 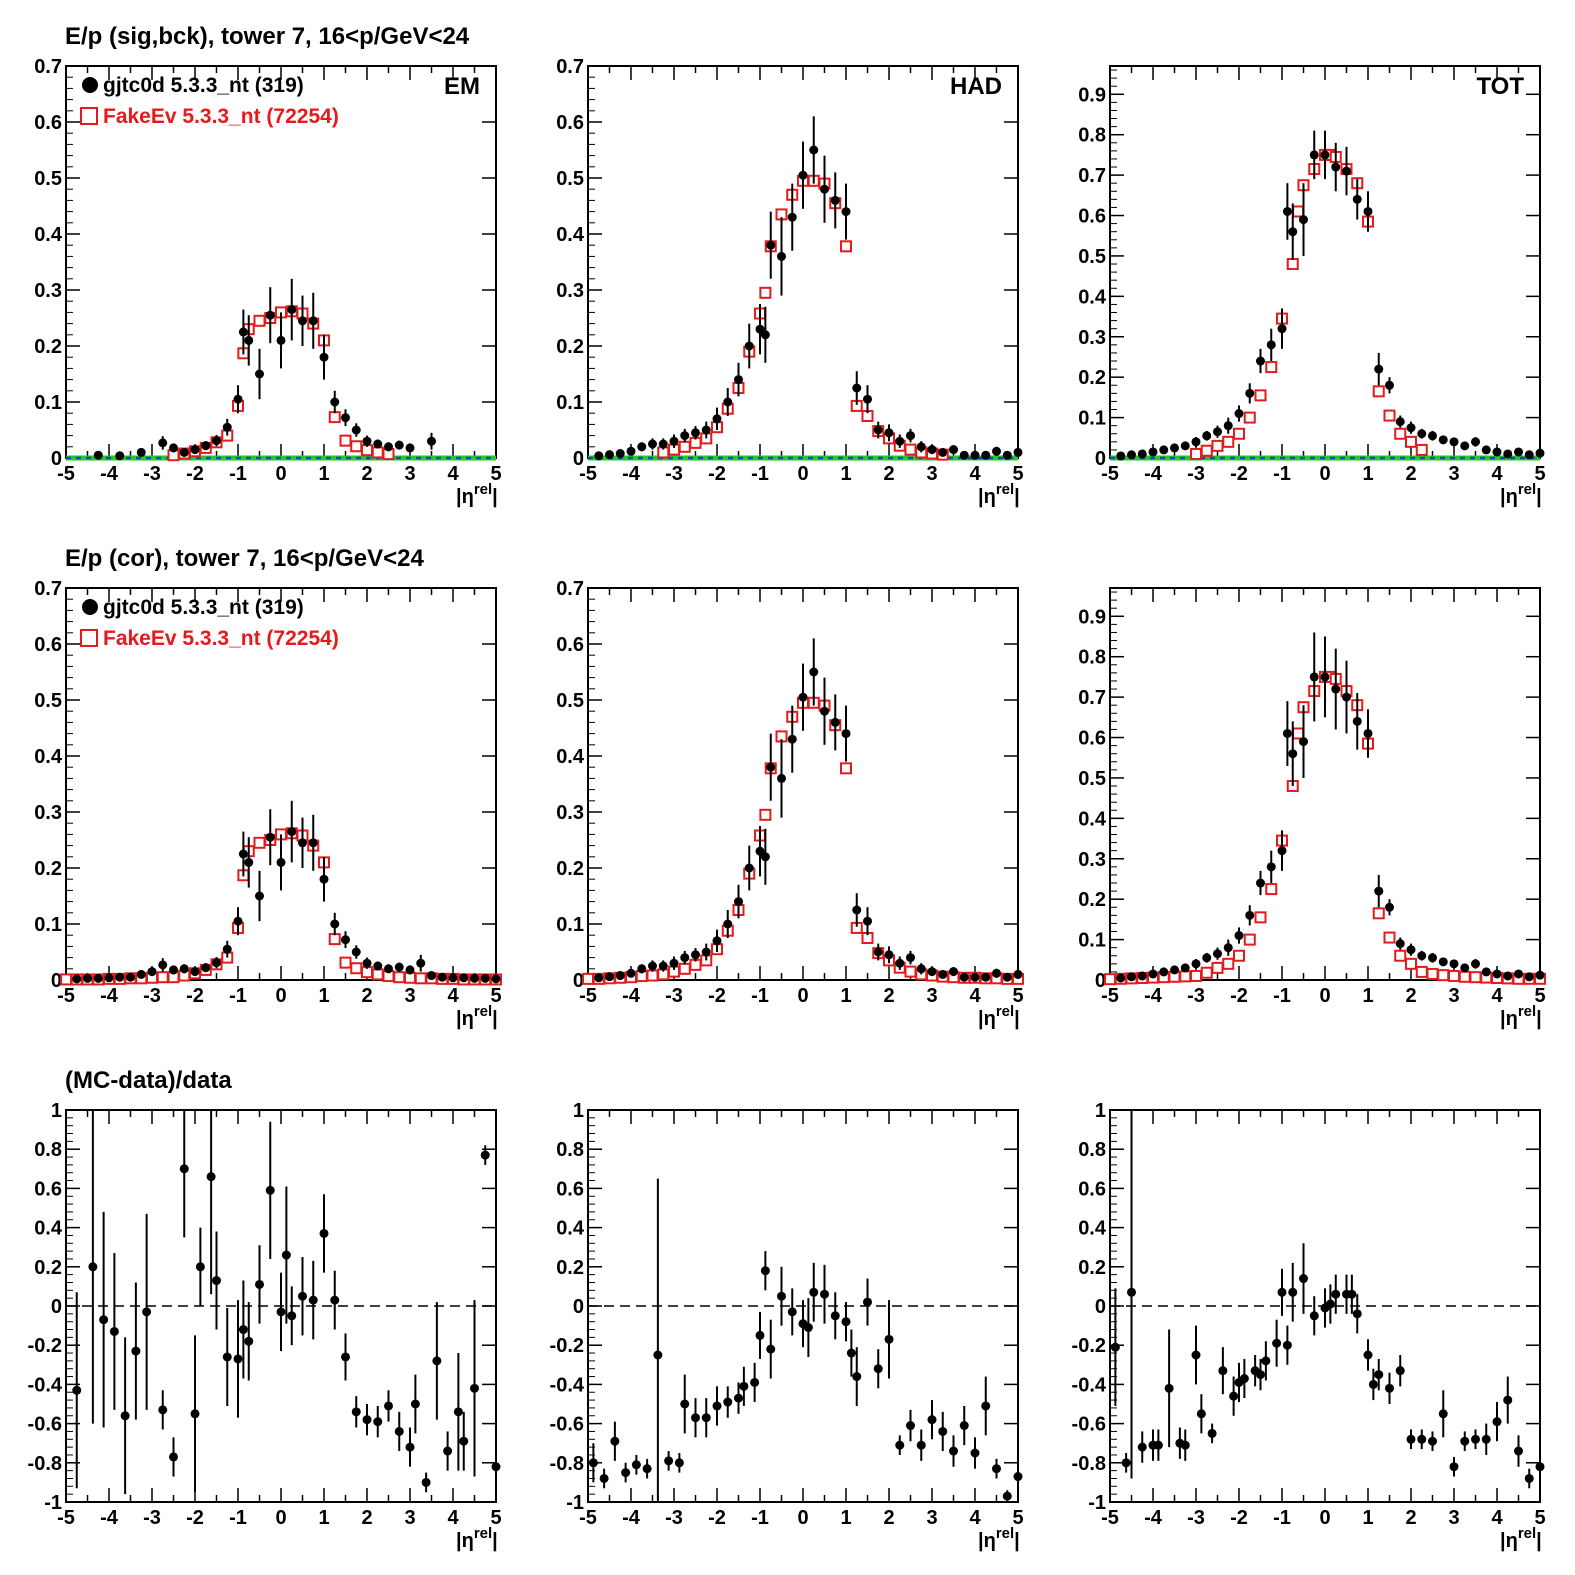 I want to click on y-tick-label: 0.2, so click(x=570, y=347).